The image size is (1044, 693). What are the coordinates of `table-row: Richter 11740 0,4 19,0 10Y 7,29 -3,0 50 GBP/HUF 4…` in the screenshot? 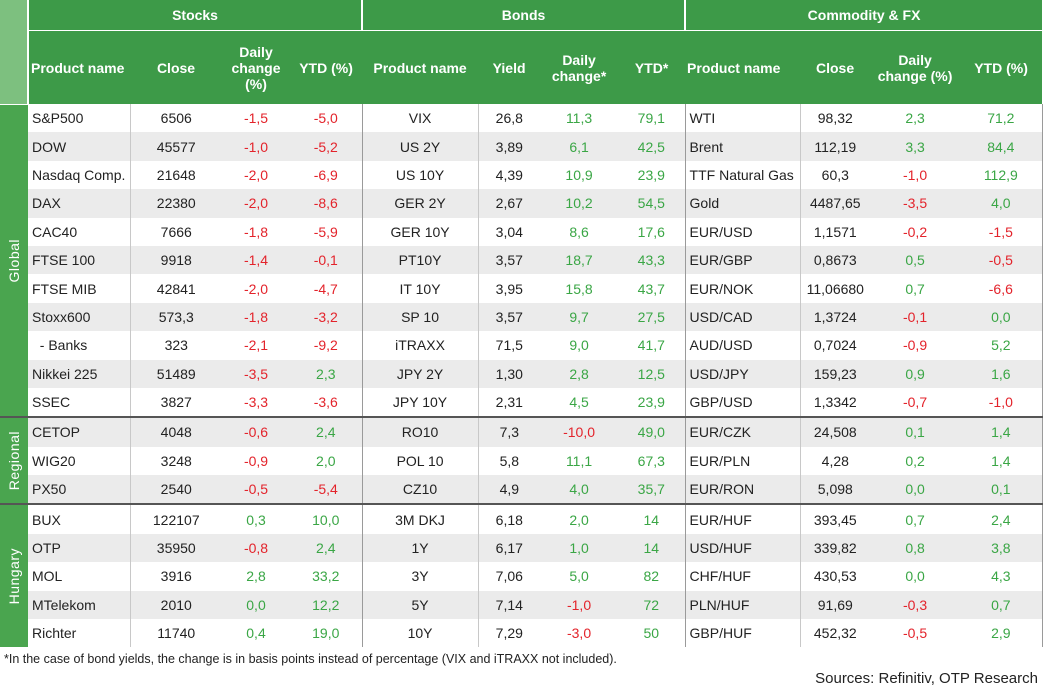 It's located at (521, 633).